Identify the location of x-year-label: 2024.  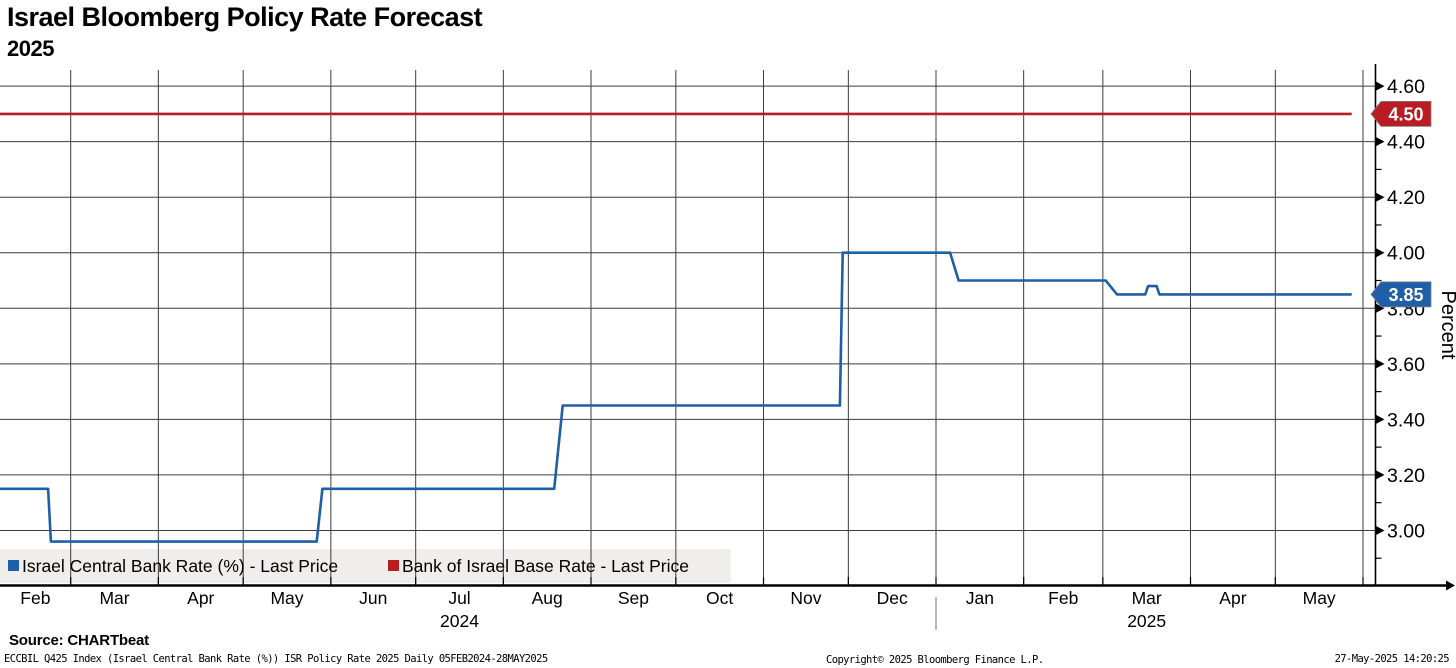
(459, 621).